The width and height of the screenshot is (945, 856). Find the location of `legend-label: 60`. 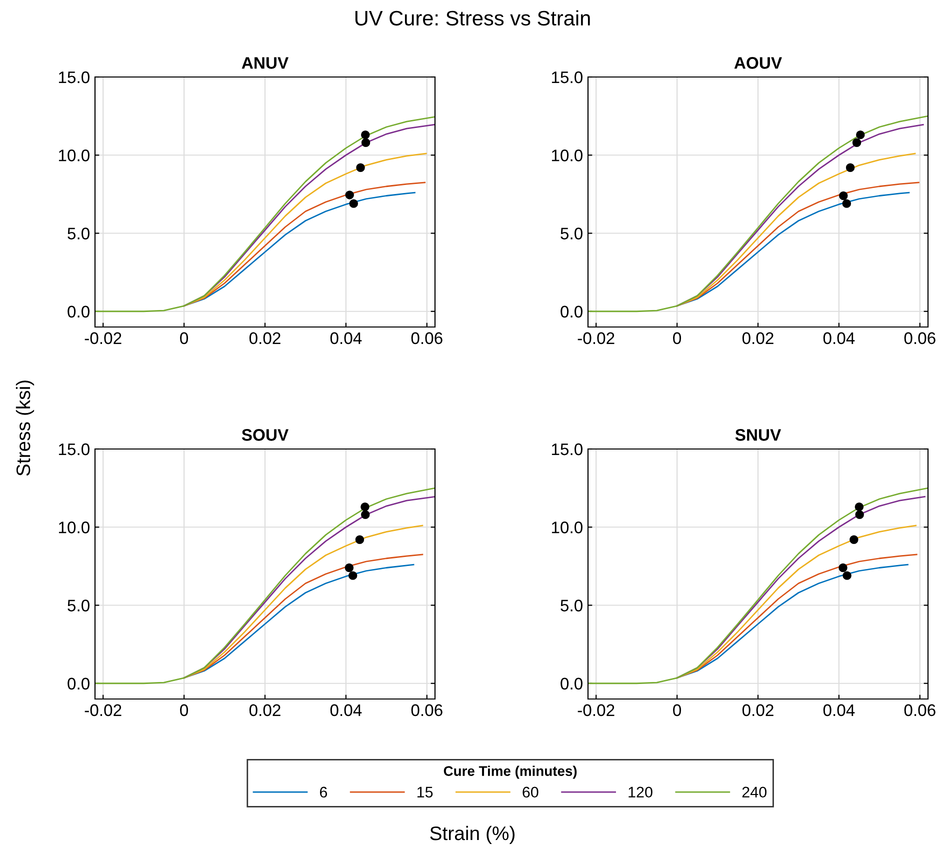

legend-label: 60 is located at coordinates (530, 792).